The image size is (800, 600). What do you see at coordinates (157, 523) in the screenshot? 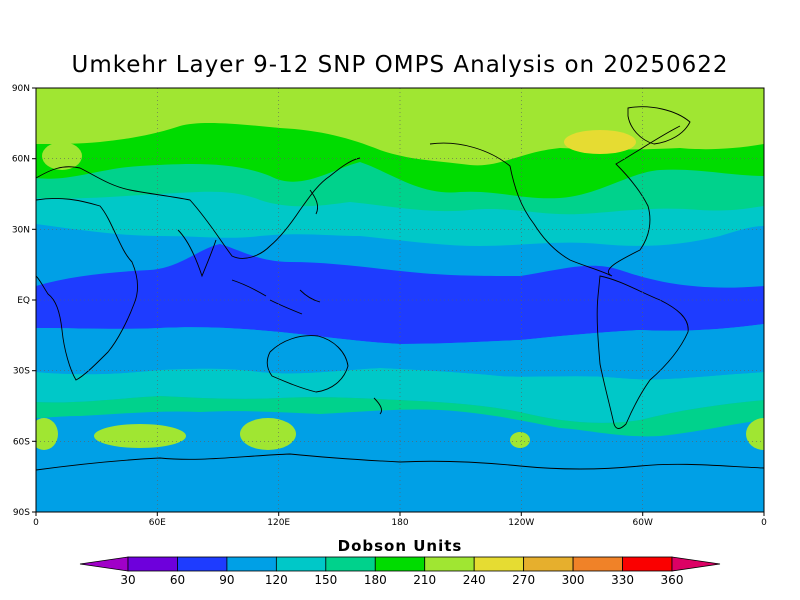
I see `lon-label: 60E` at bounding box center [157, 523].